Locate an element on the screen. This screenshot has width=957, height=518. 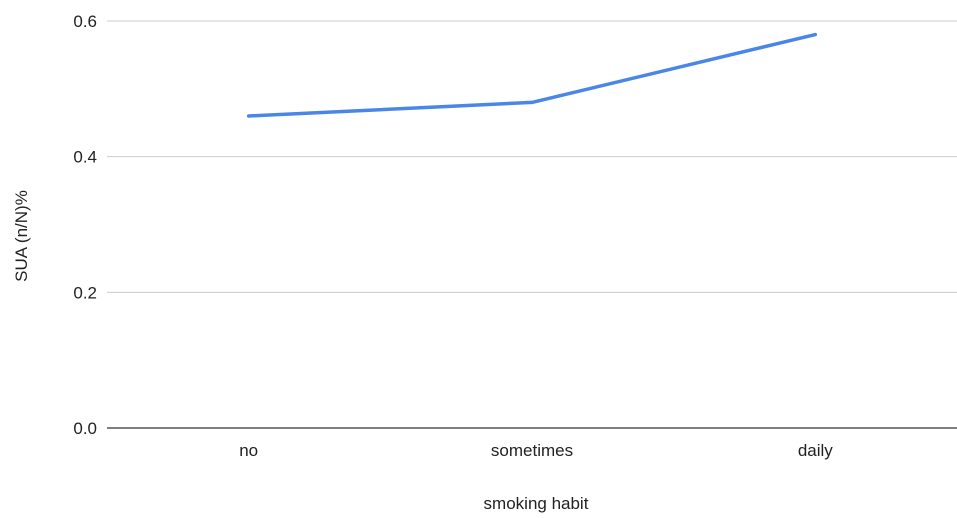
x-tick-label: no is located at coordinates (248, 450).